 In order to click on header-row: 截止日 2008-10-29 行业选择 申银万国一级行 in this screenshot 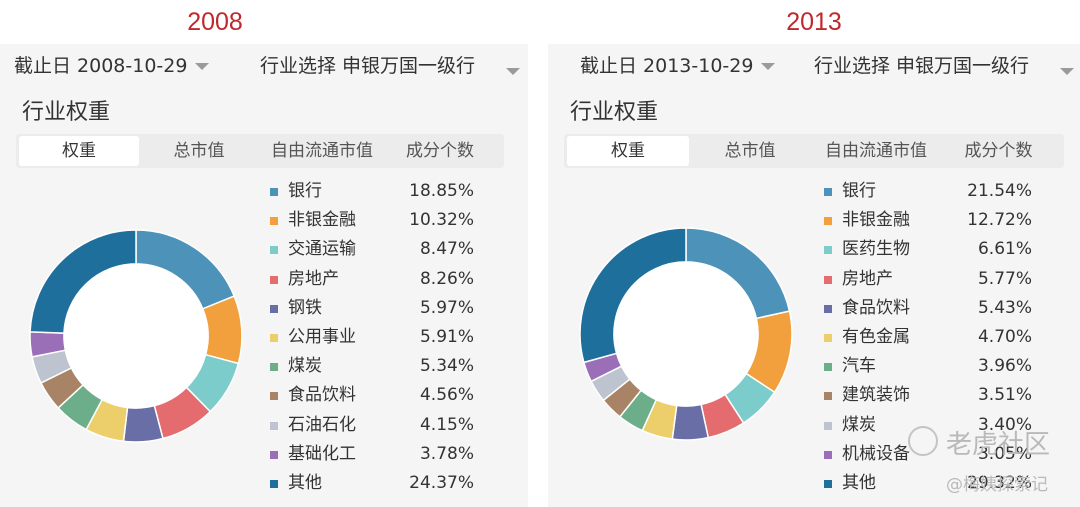, I will do `click(264, 65)`.